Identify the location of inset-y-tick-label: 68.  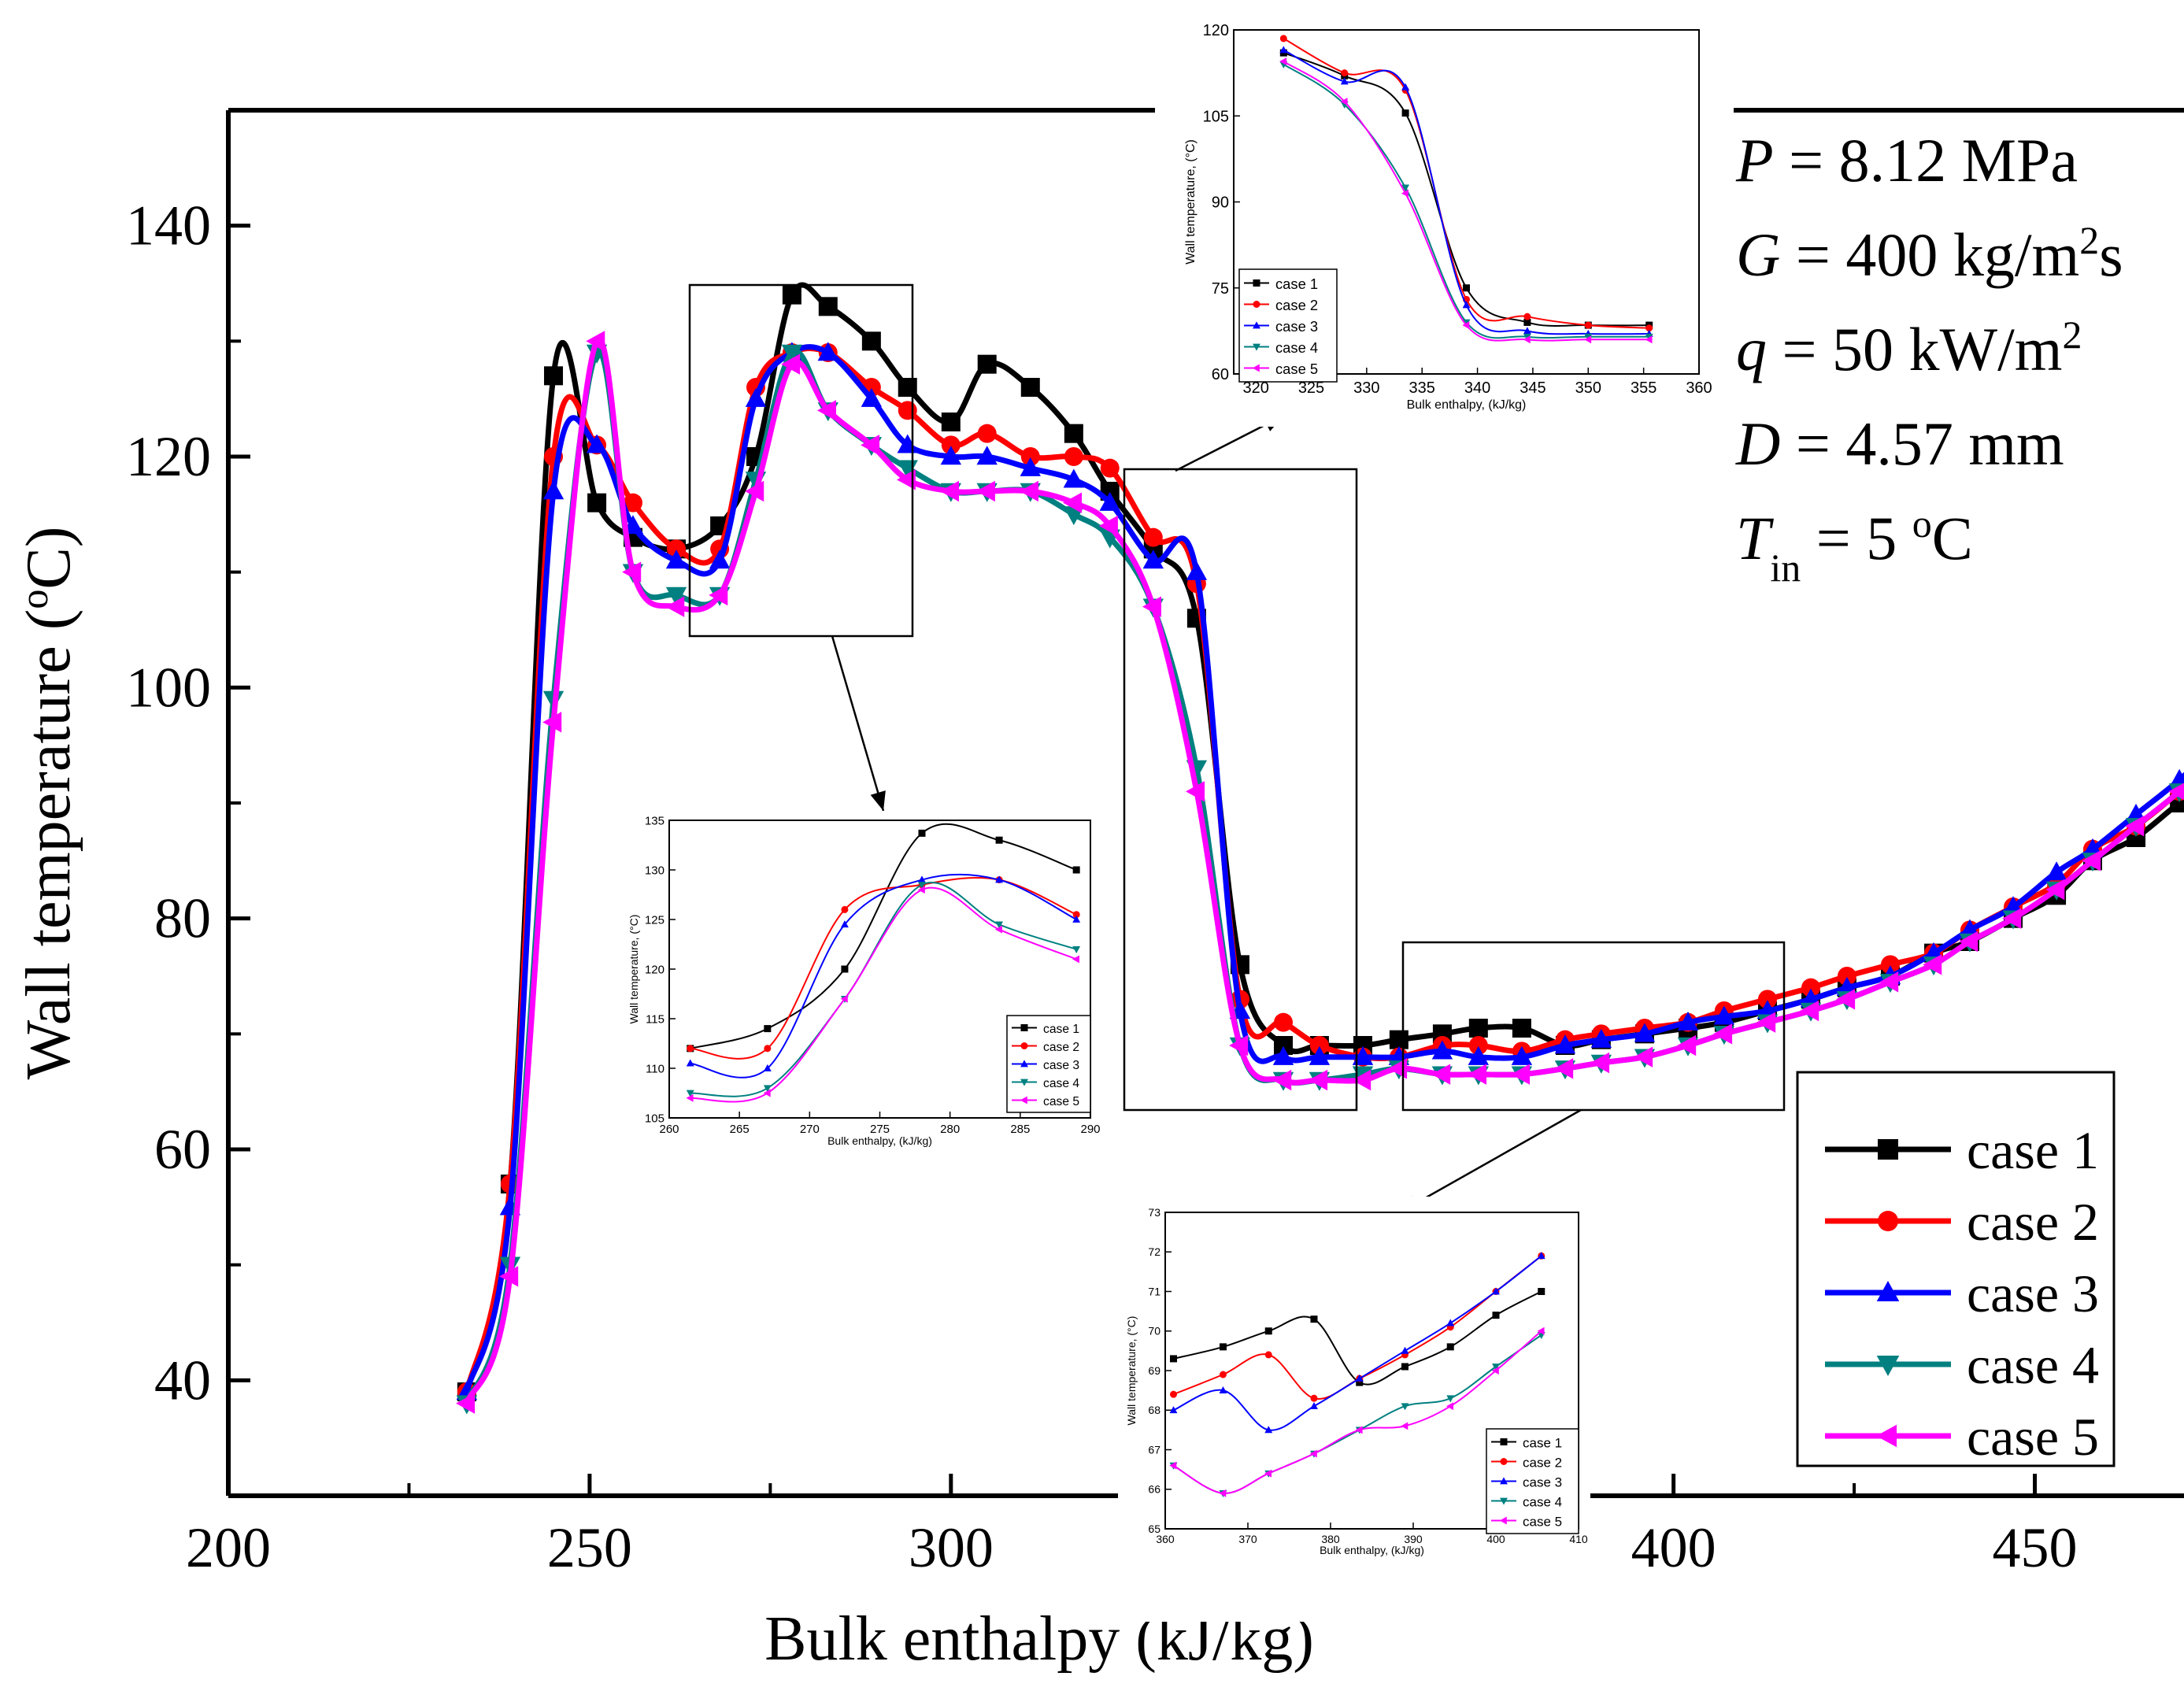
(1154, 1410).